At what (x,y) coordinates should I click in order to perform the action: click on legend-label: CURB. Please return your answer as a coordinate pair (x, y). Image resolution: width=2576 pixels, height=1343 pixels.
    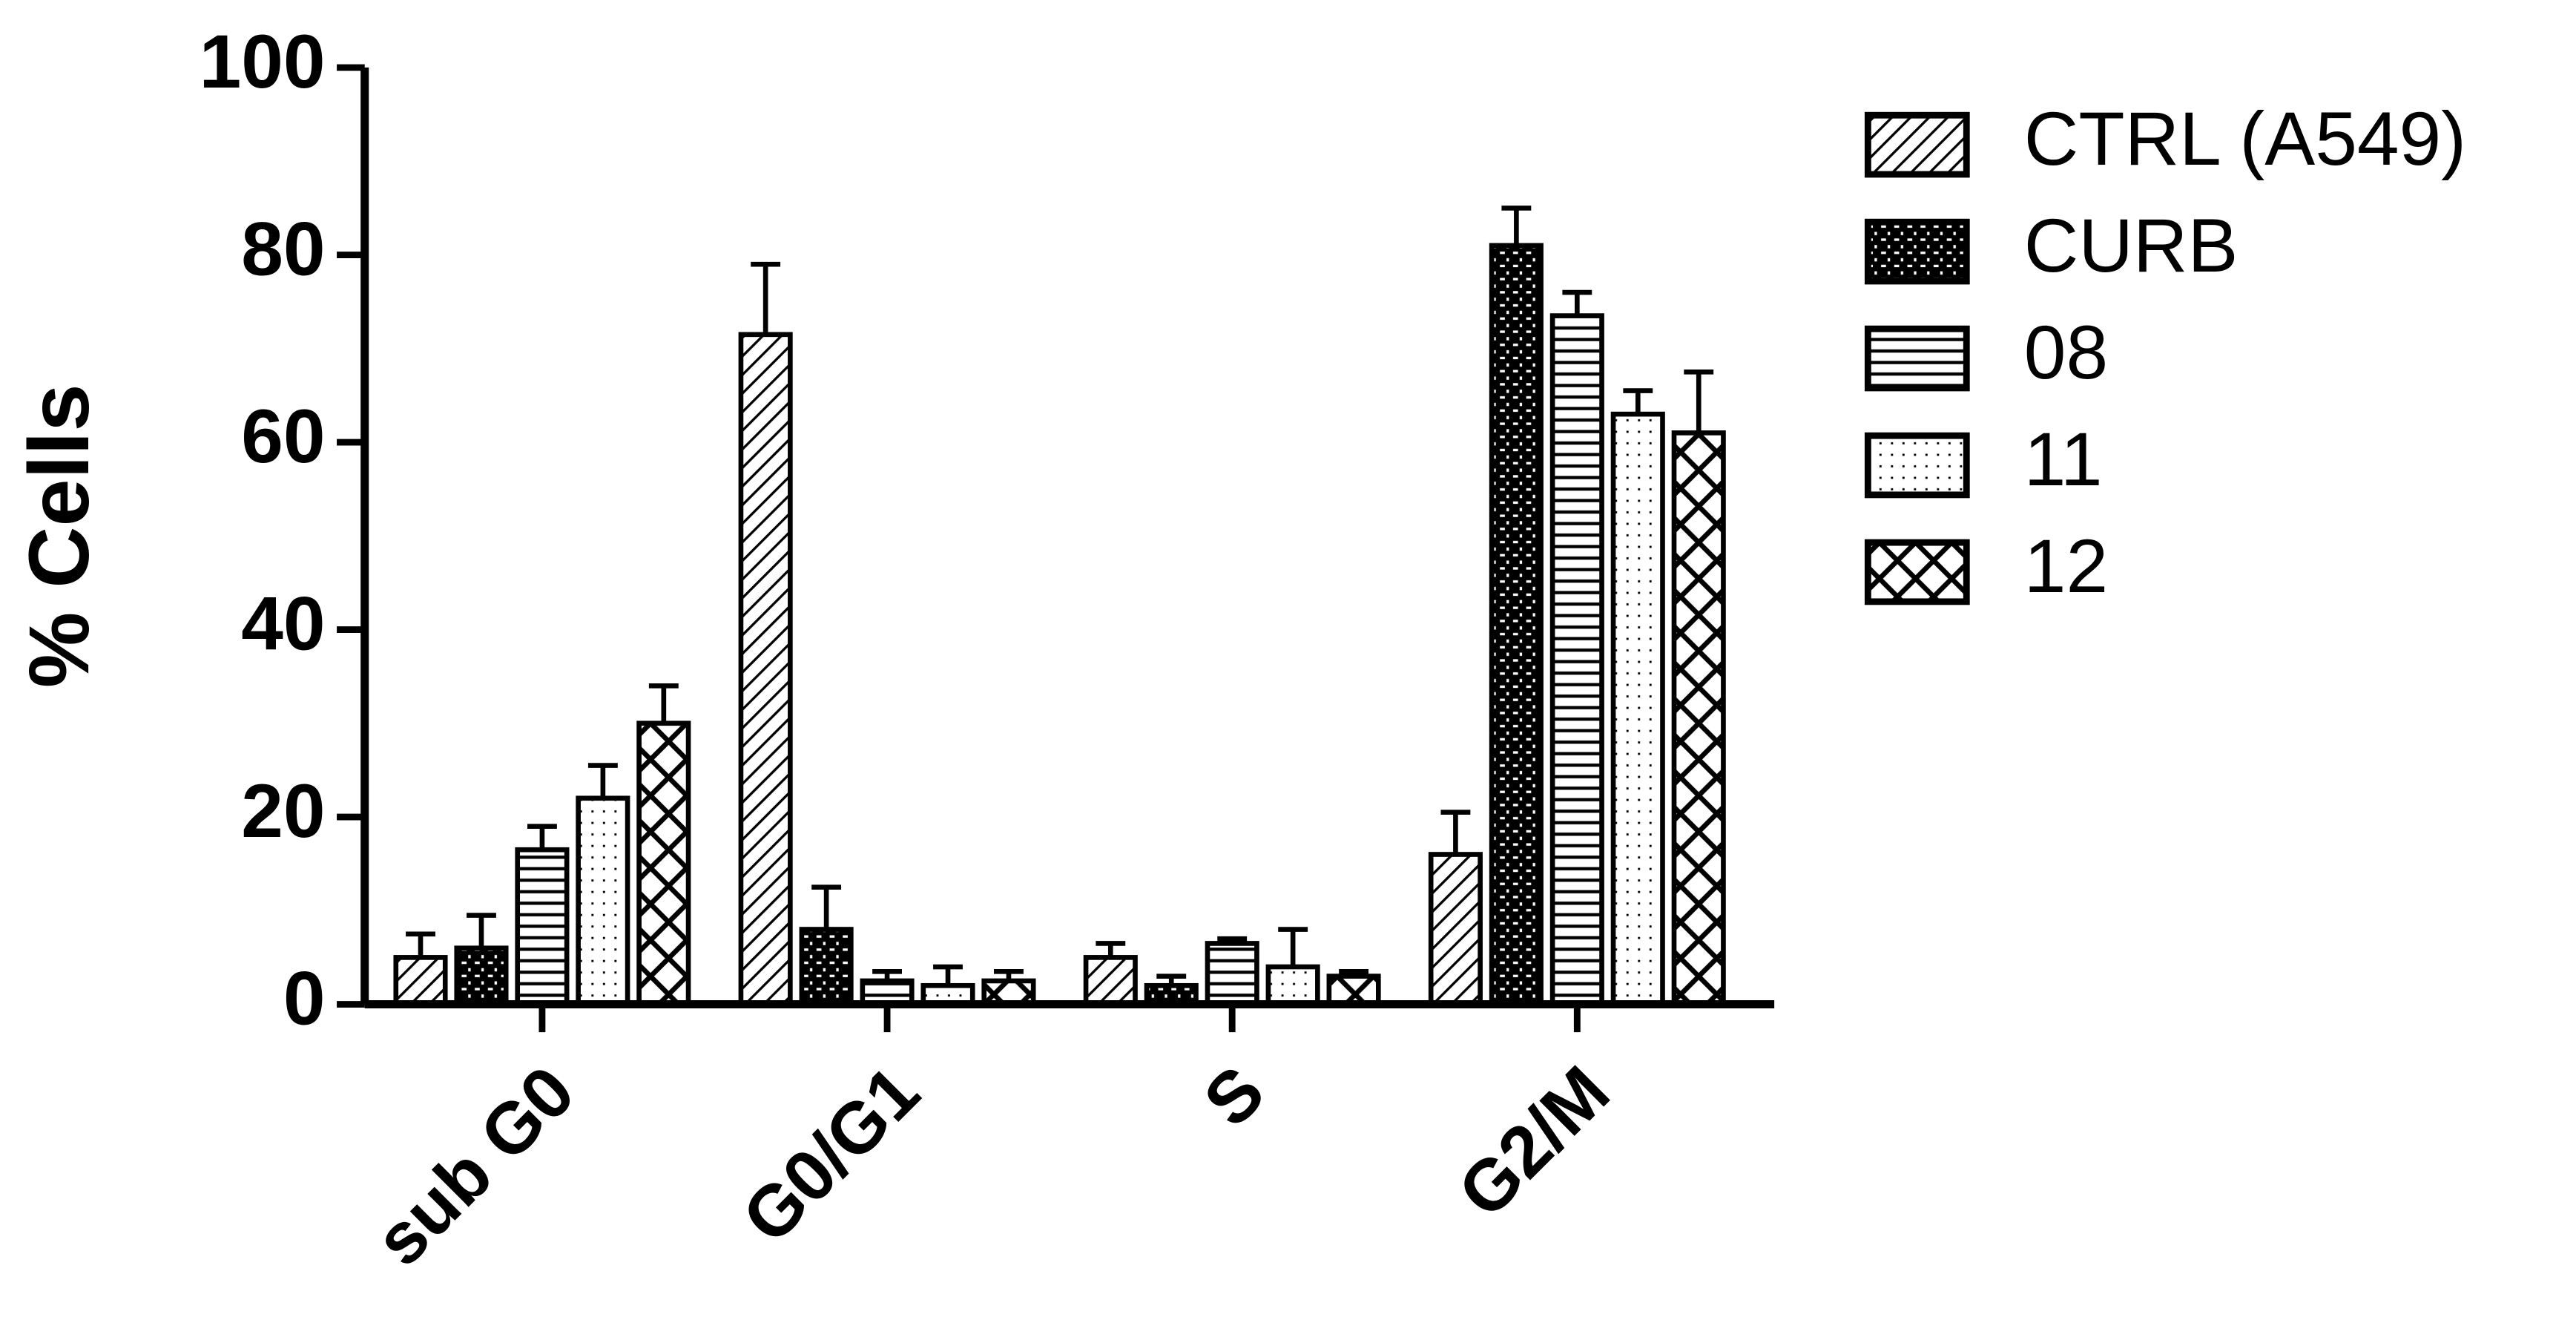
    Looking at the image, I should click on (2131, 245).